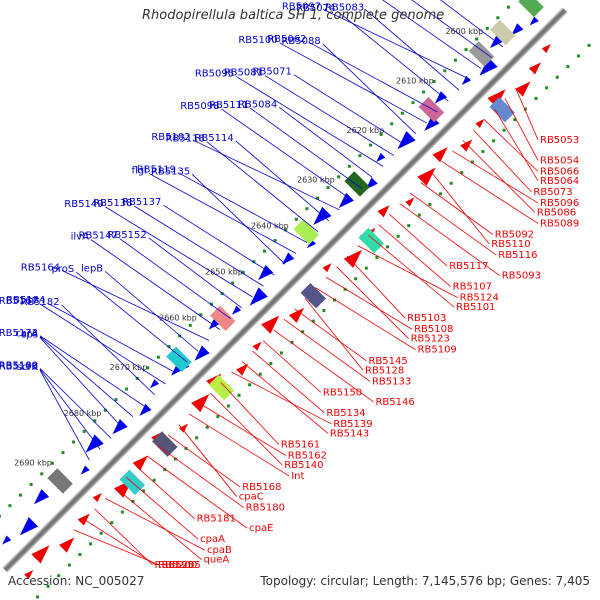  What do you see at coordinates (344, 7) in the screenshot?
I see `forward-gene-label: RB5083` at bounding box center [344, 7].